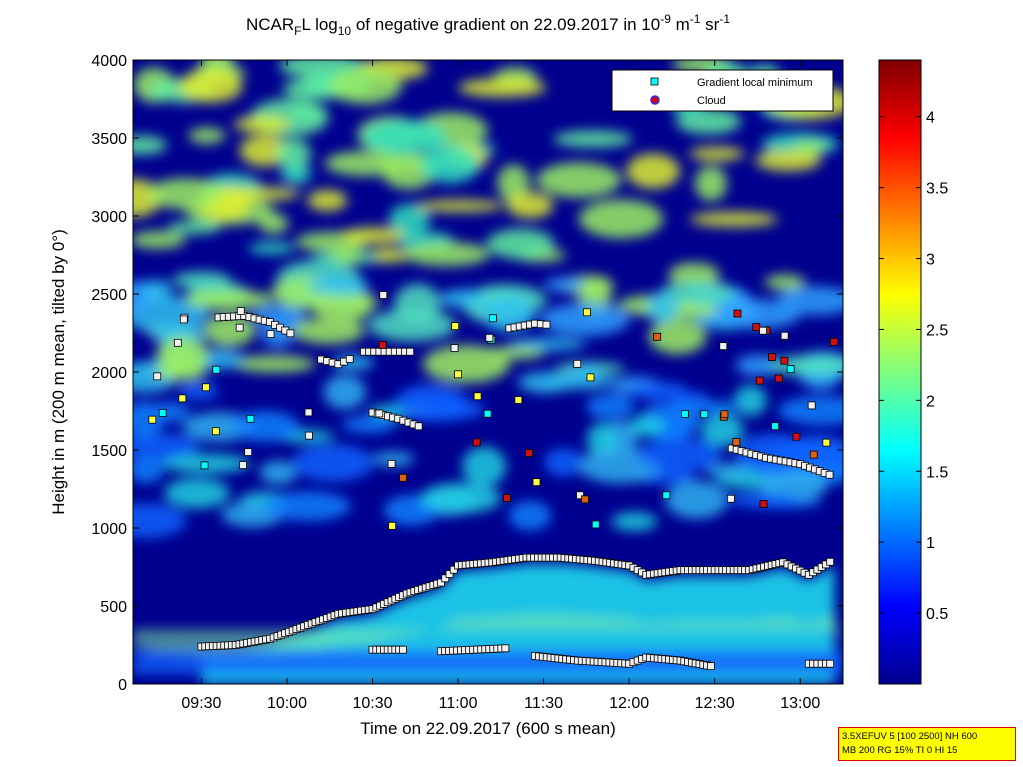  Describe the element at coordinates (913, 366) in the screenshot. I see `colorbar-ticks: 0.5 1 1.5 2 2.5 3 3.5 4` at that location.